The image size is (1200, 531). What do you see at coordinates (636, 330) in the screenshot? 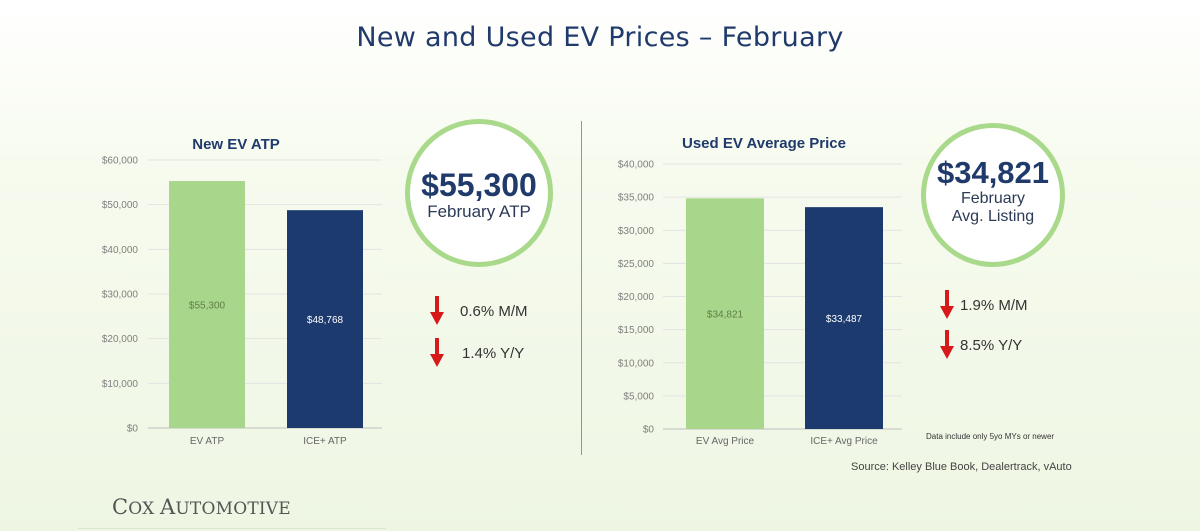
I see `y-tick-label: $15,000` at bounding box center [636, 330].